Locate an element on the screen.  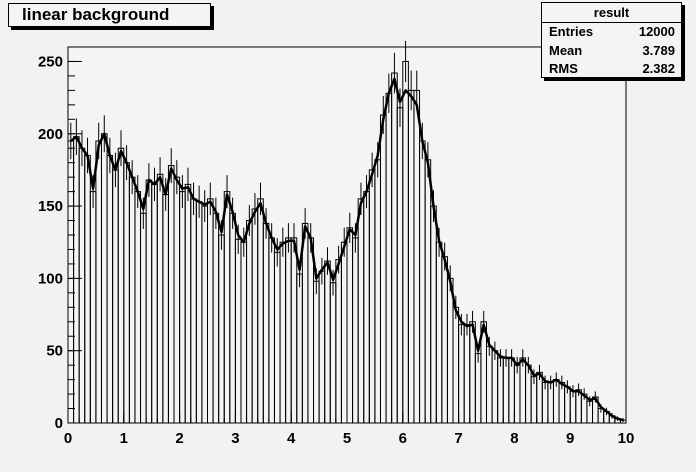
stats-row-mean: Mean 3.789 is located at coordinates (611, 51).